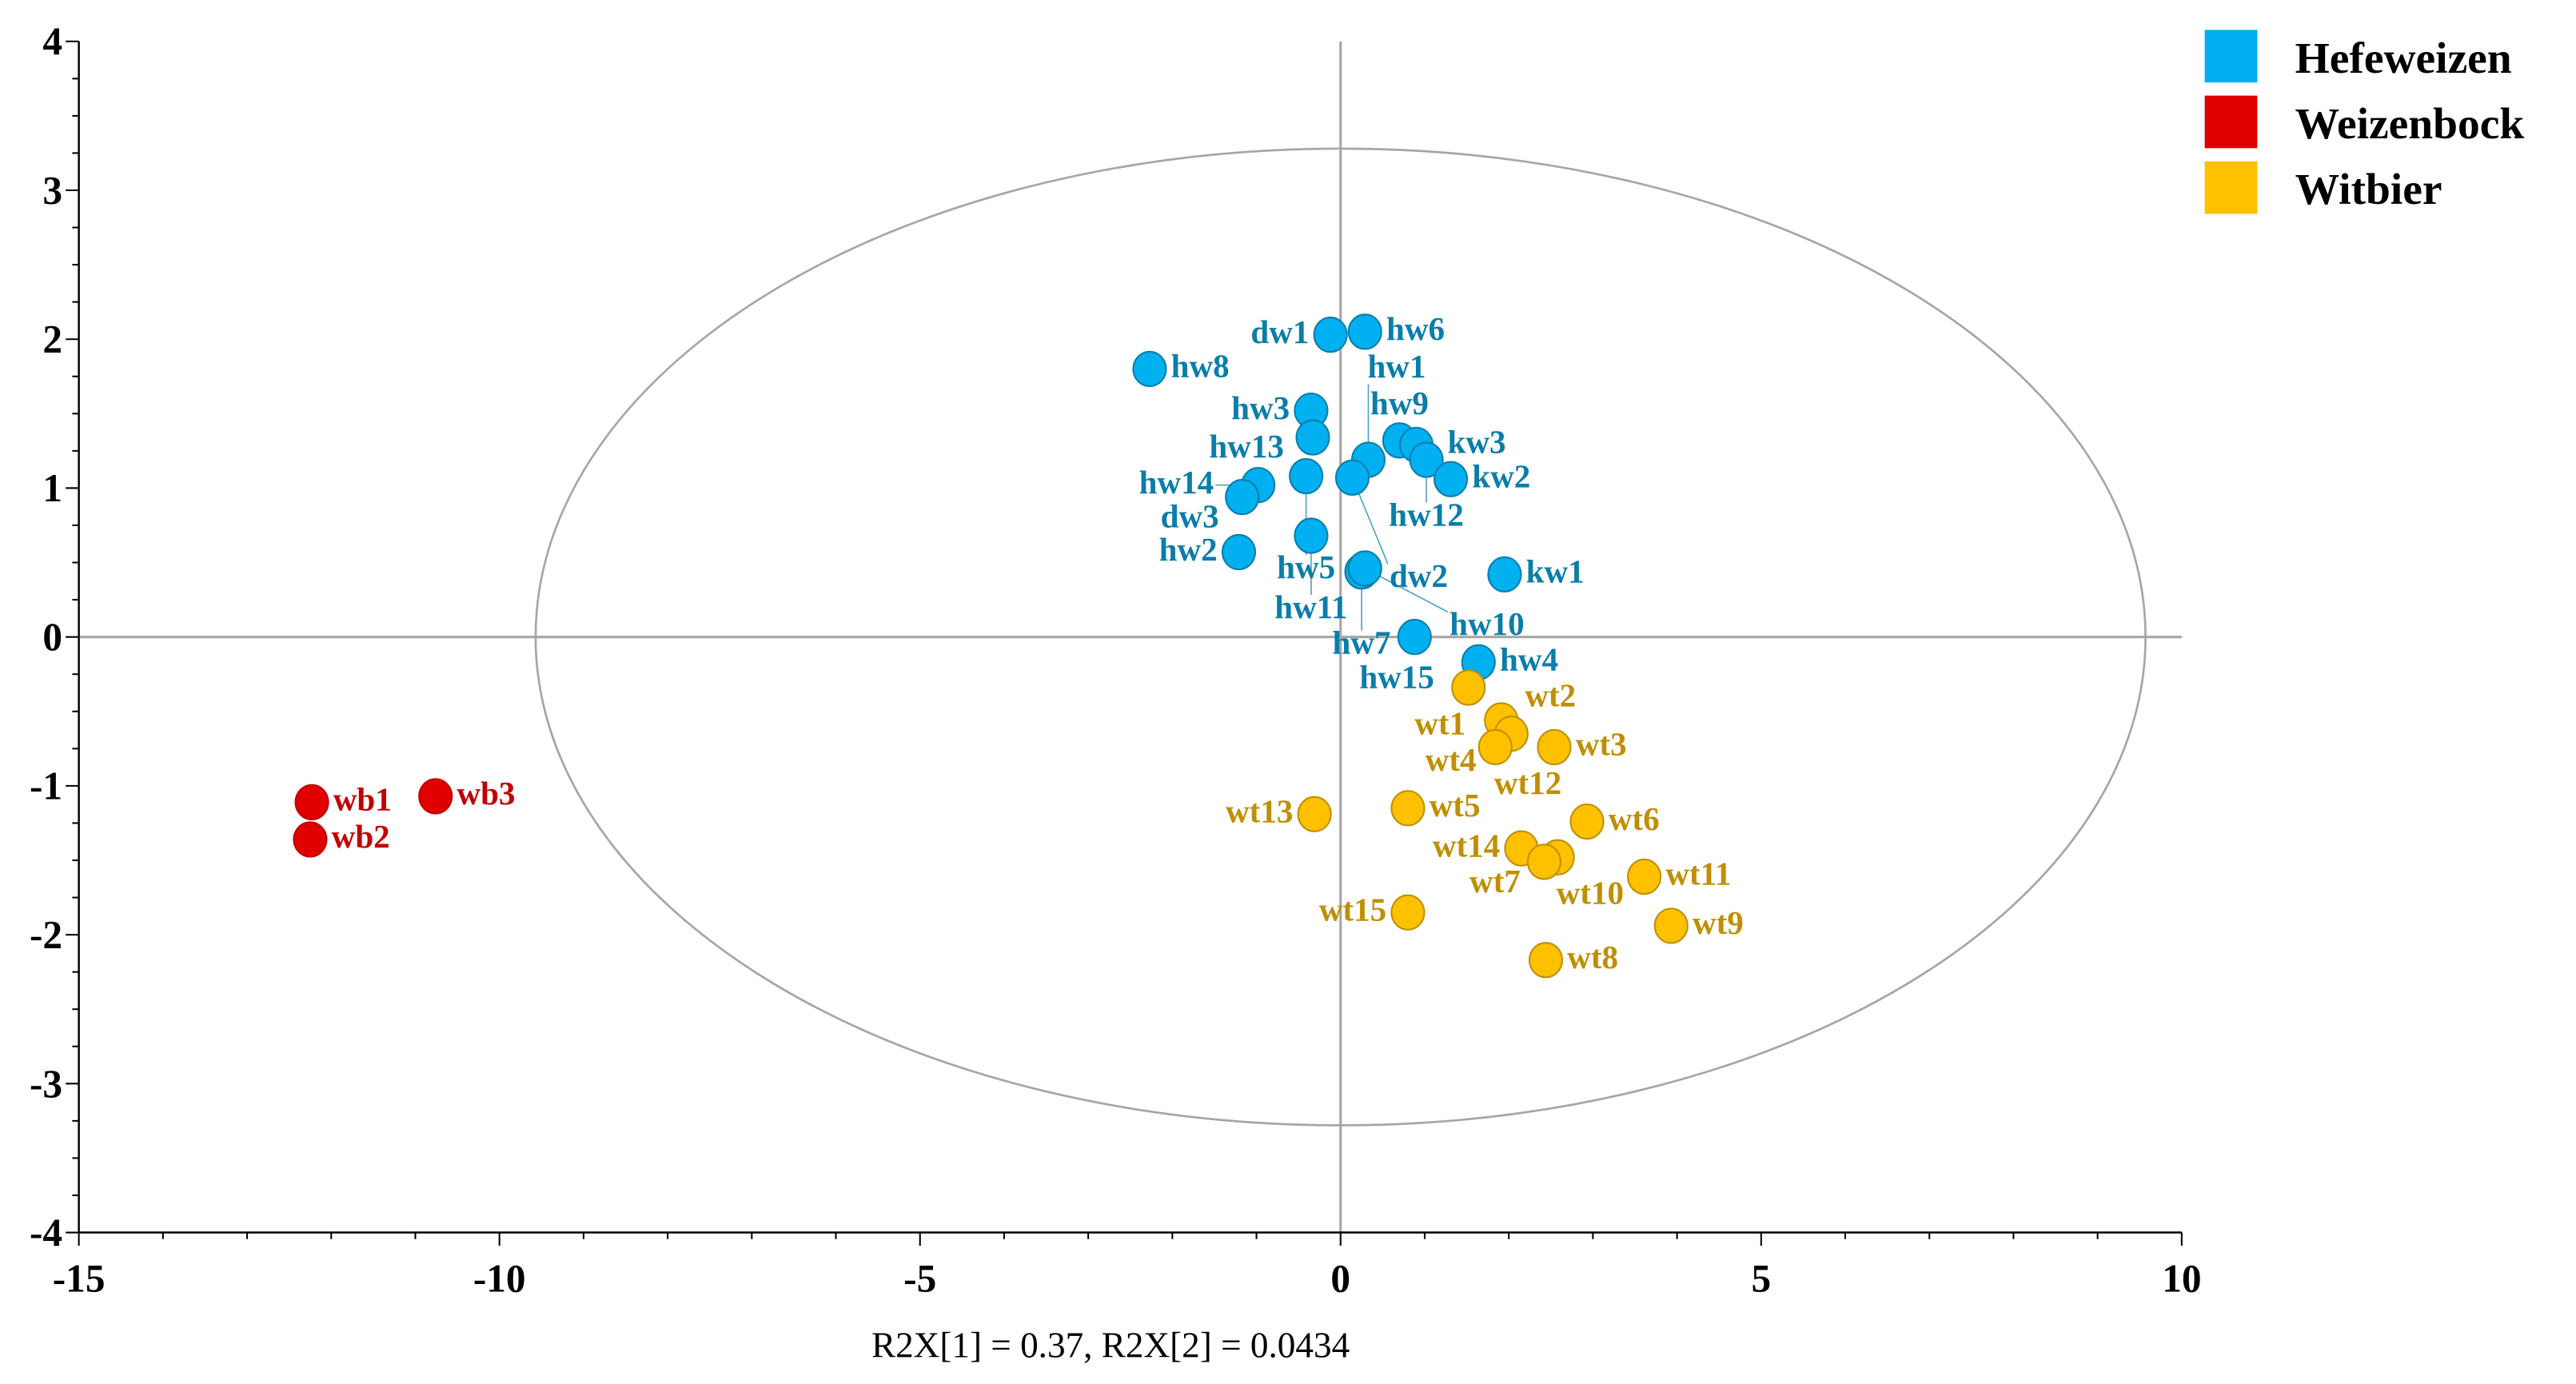  Describe the element at coordinates (1495, 881) in the screenshot. I see `point-label-wt7: wt7` at that location.